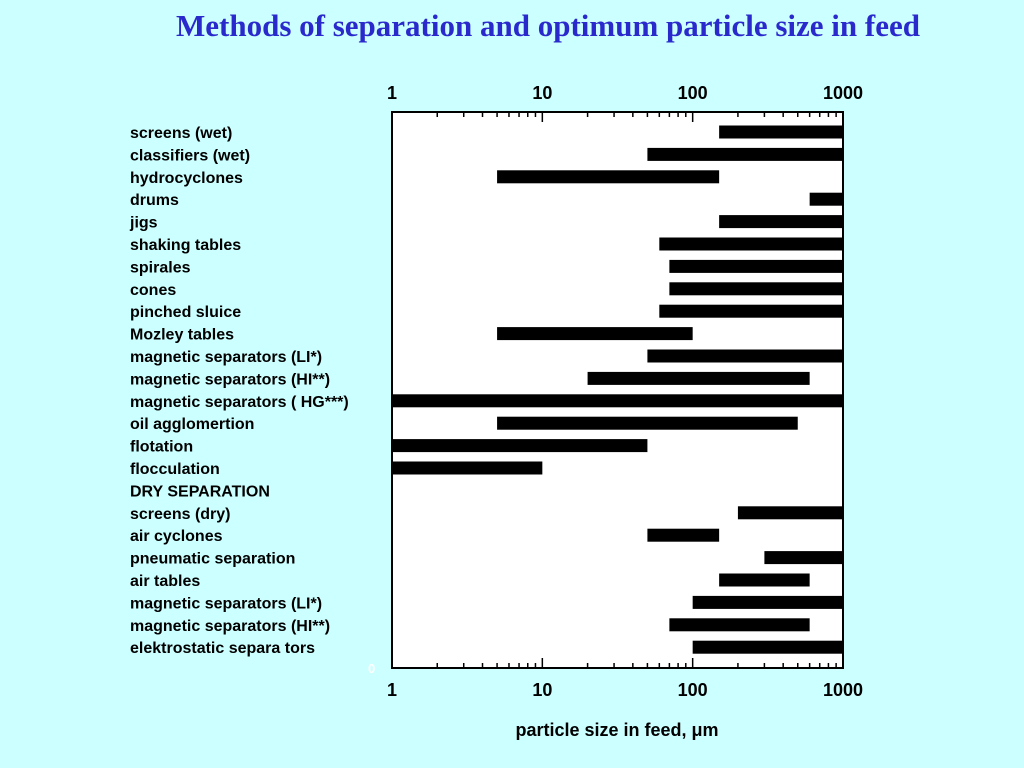  I want to click on category-label: drums, so click(154, 200).